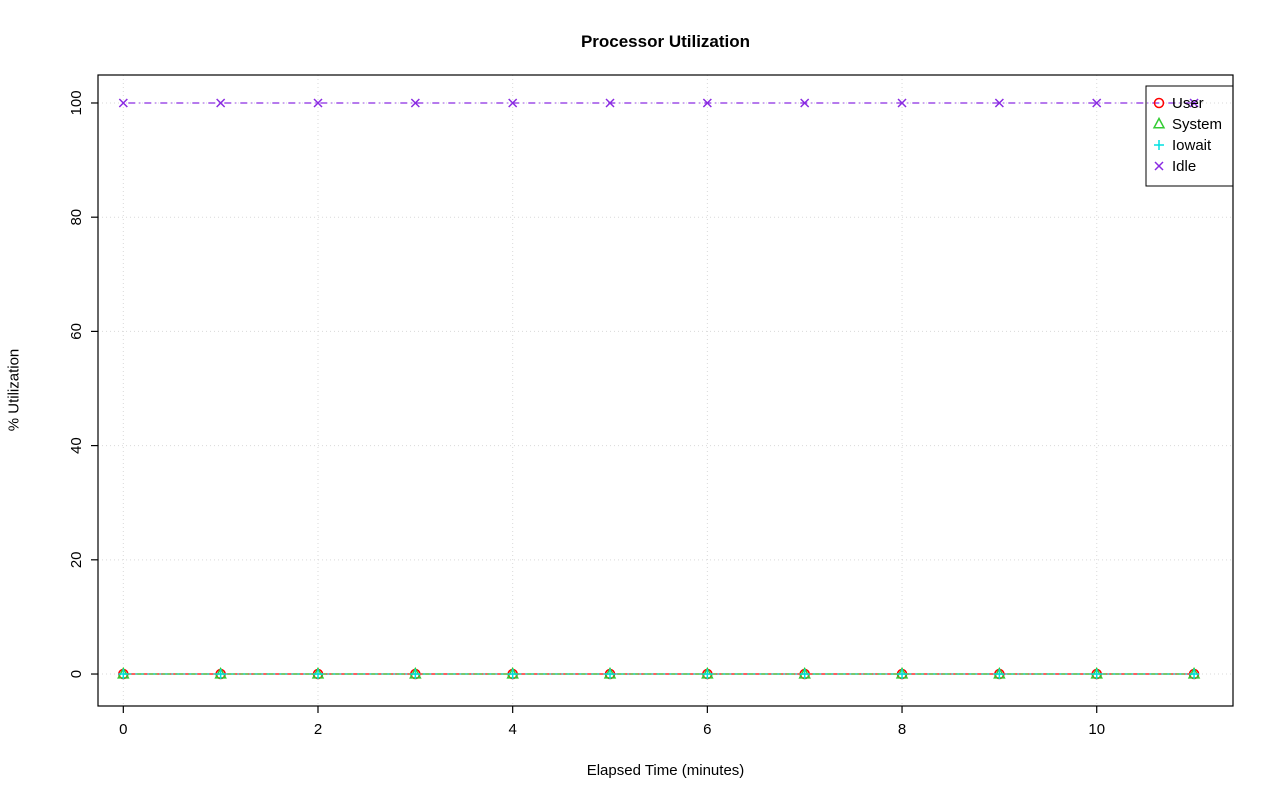  I want to click on x-tick-label: 0, so click(123, 729).